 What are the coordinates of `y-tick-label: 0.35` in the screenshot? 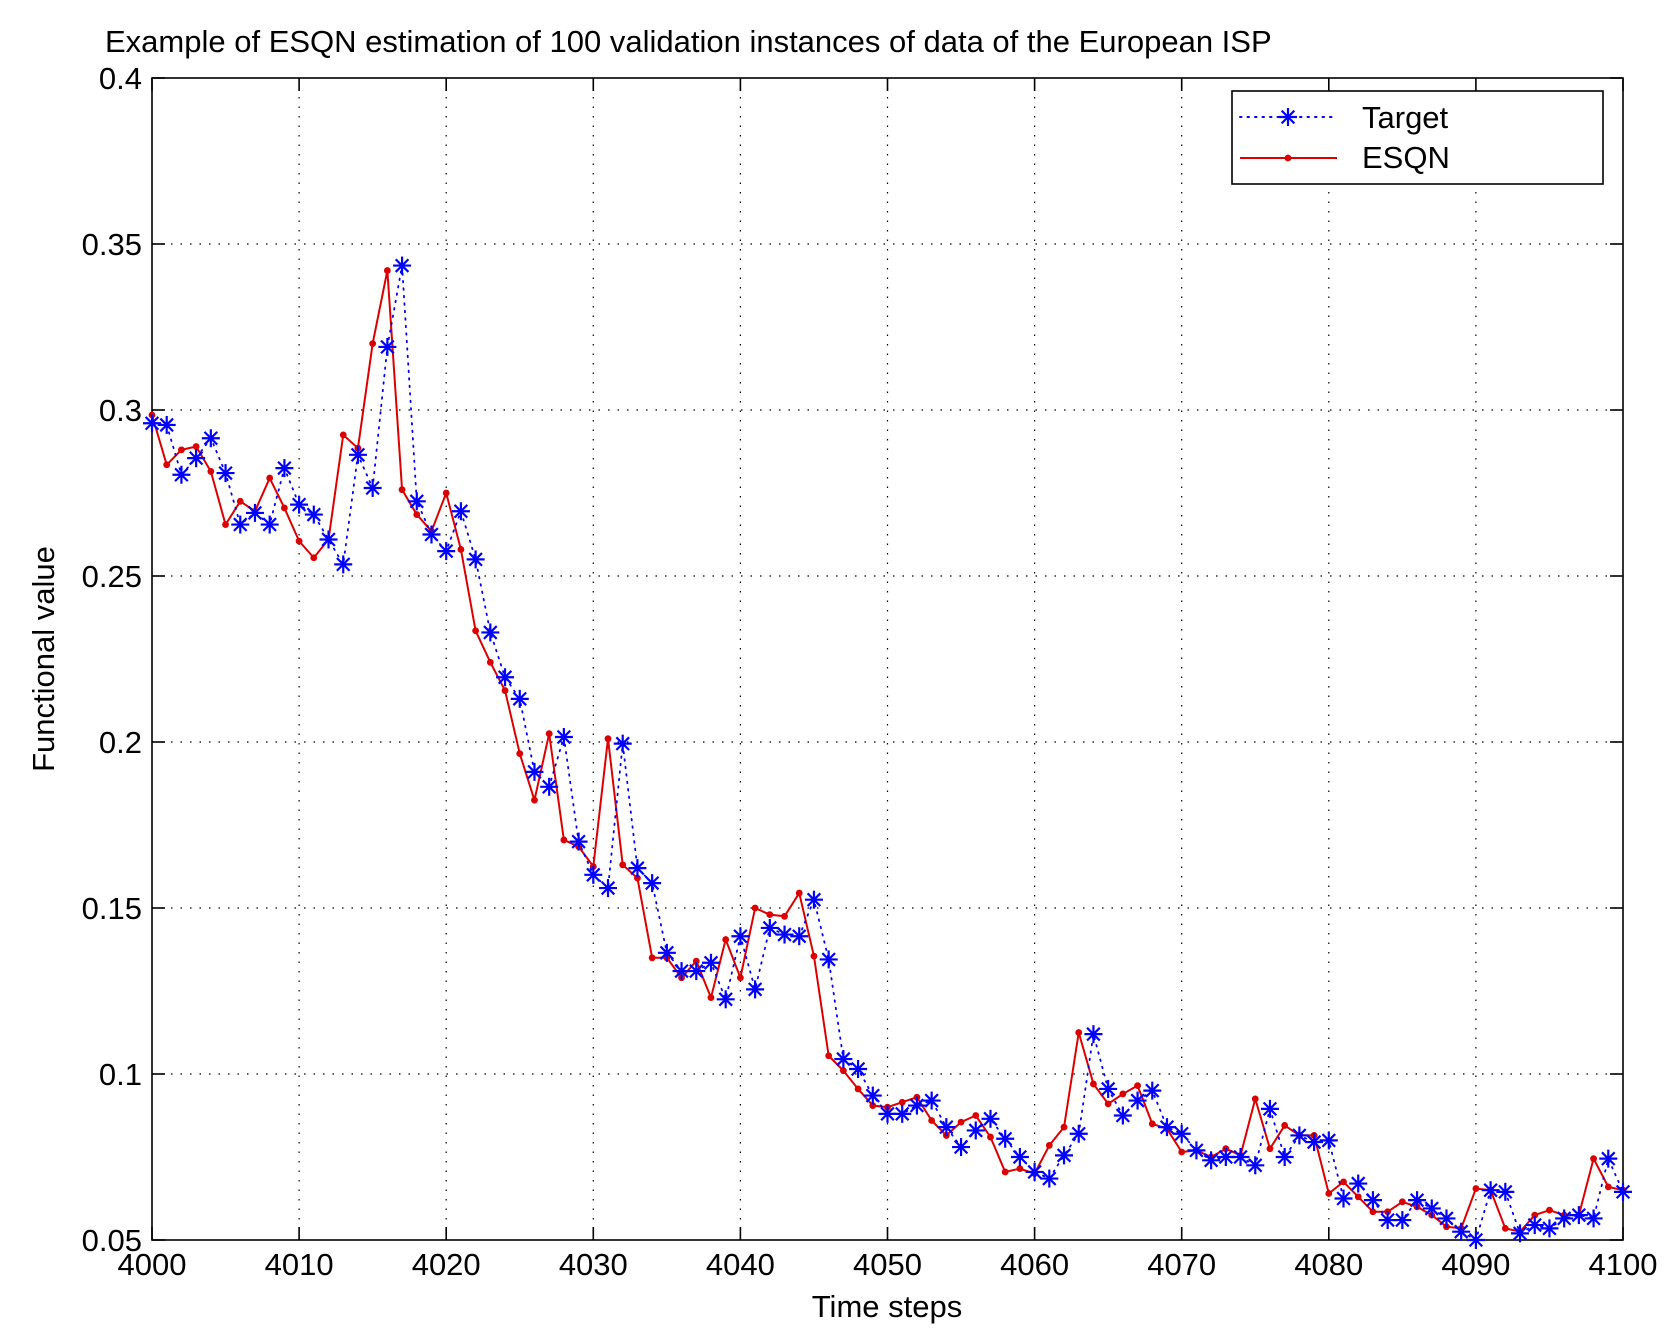 It's located at (112, 244).